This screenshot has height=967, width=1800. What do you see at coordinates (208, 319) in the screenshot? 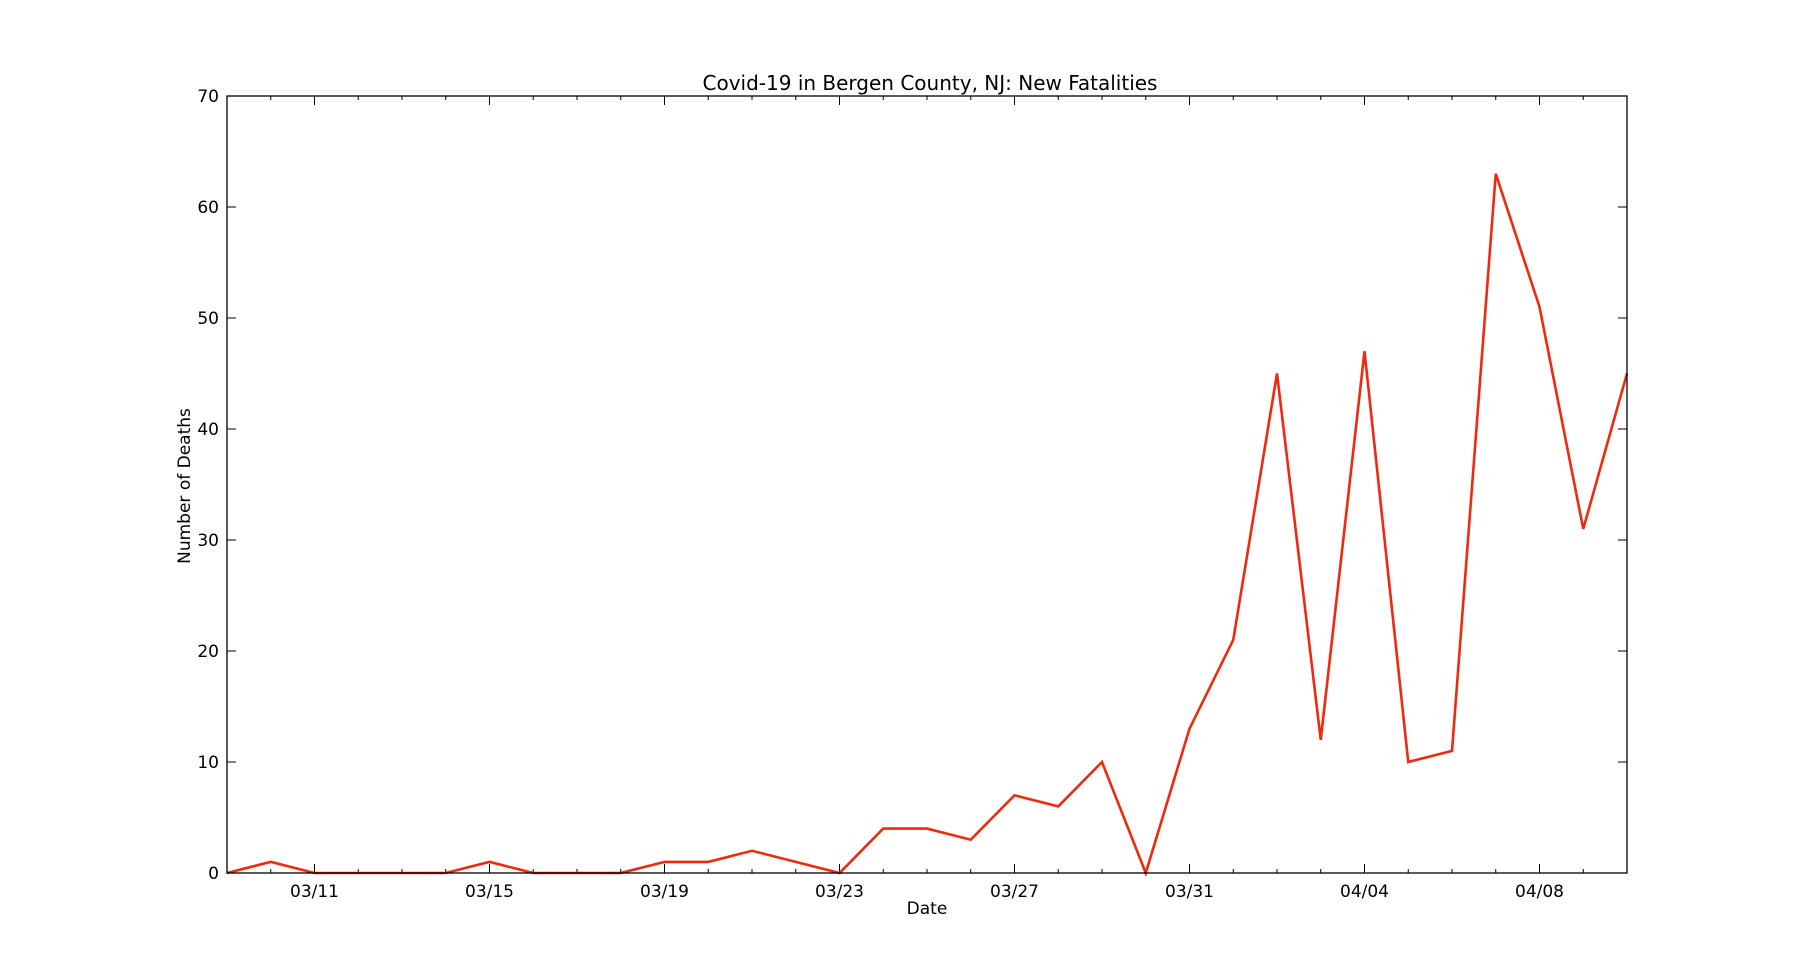
I see `y-tick-label: 50` at bounding box center [208, 319].